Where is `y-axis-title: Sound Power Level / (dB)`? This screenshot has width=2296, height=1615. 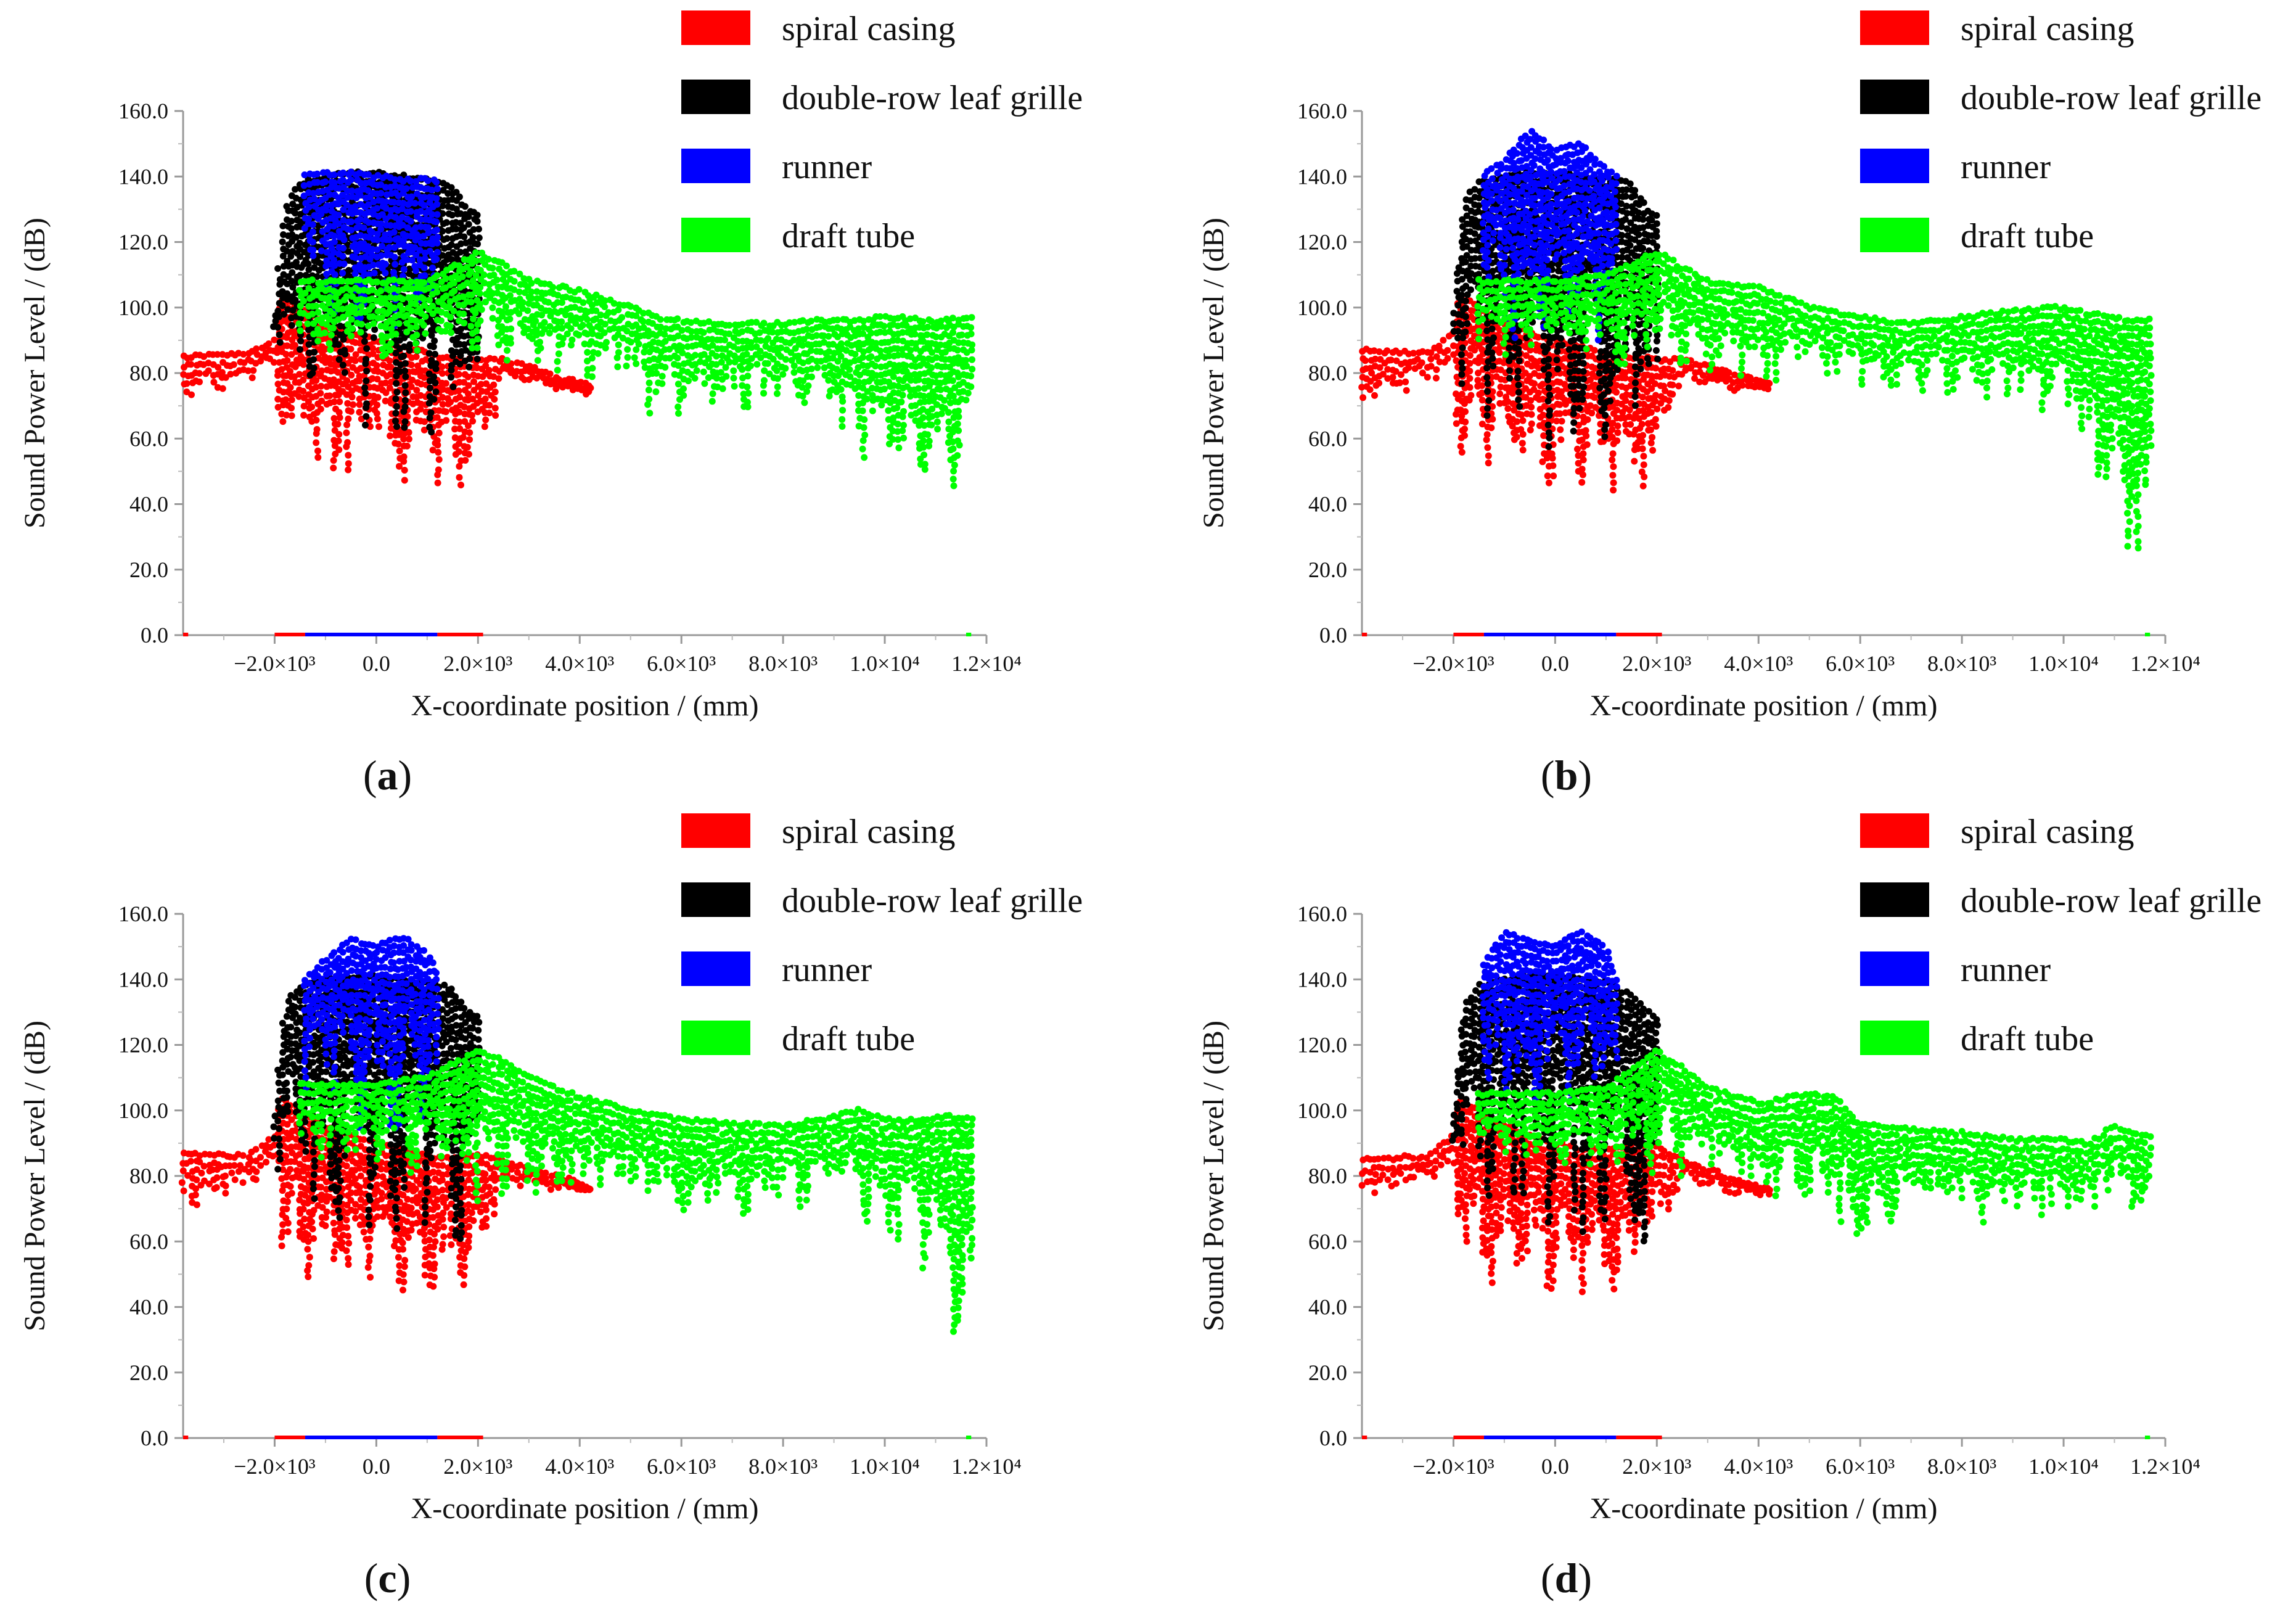 y-axis-title: Sound Power Level / (dB) is located at coordinates (1213, 373).